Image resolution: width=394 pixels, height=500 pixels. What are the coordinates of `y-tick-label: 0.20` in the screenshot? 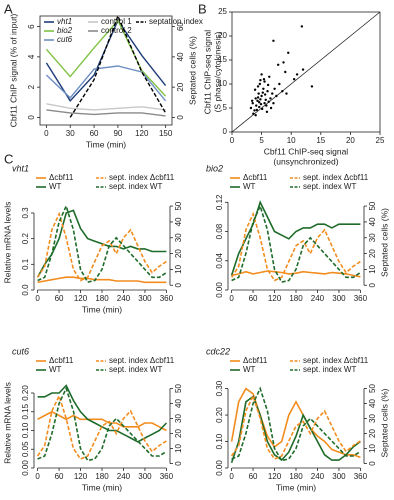 It's located at (25, 393).